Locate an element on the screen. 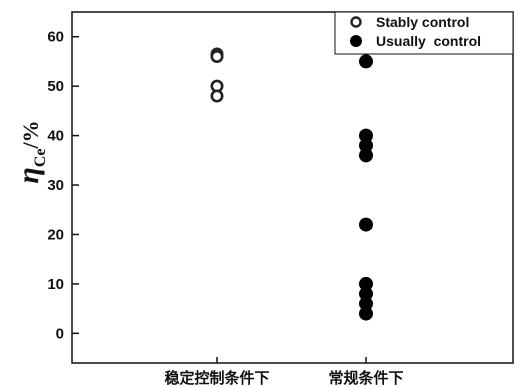 The height and width of the screenshot is (387, 517). y-axis-label-symbol: η is located at coordinates (28, 175).